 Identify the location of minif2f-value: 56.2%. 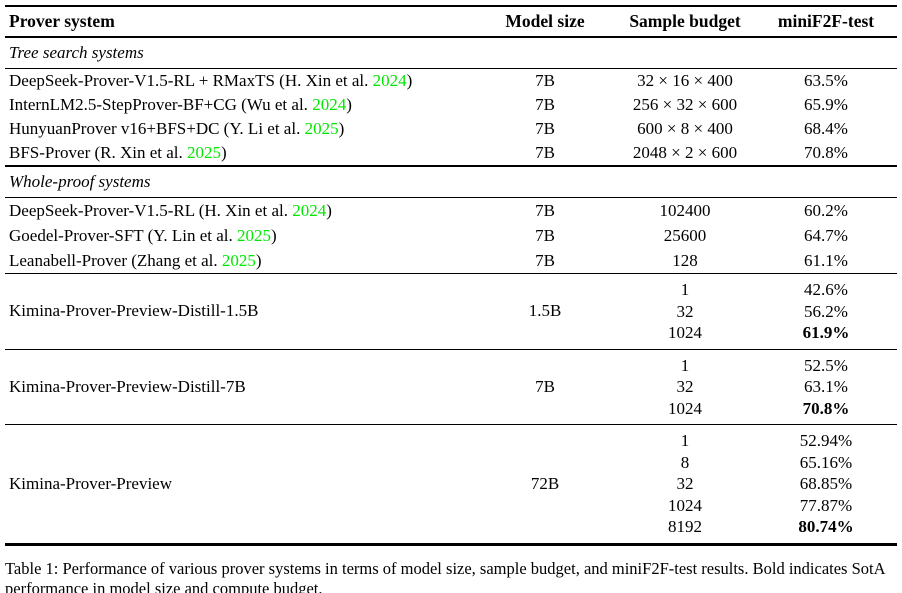
(826, 311).